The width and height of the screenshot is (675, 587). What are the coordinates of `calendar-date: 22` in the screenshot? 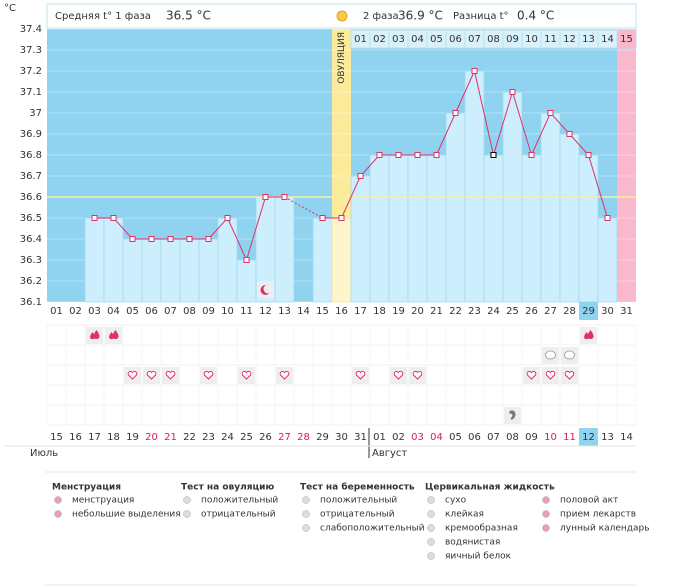 It's located at (189, 437).